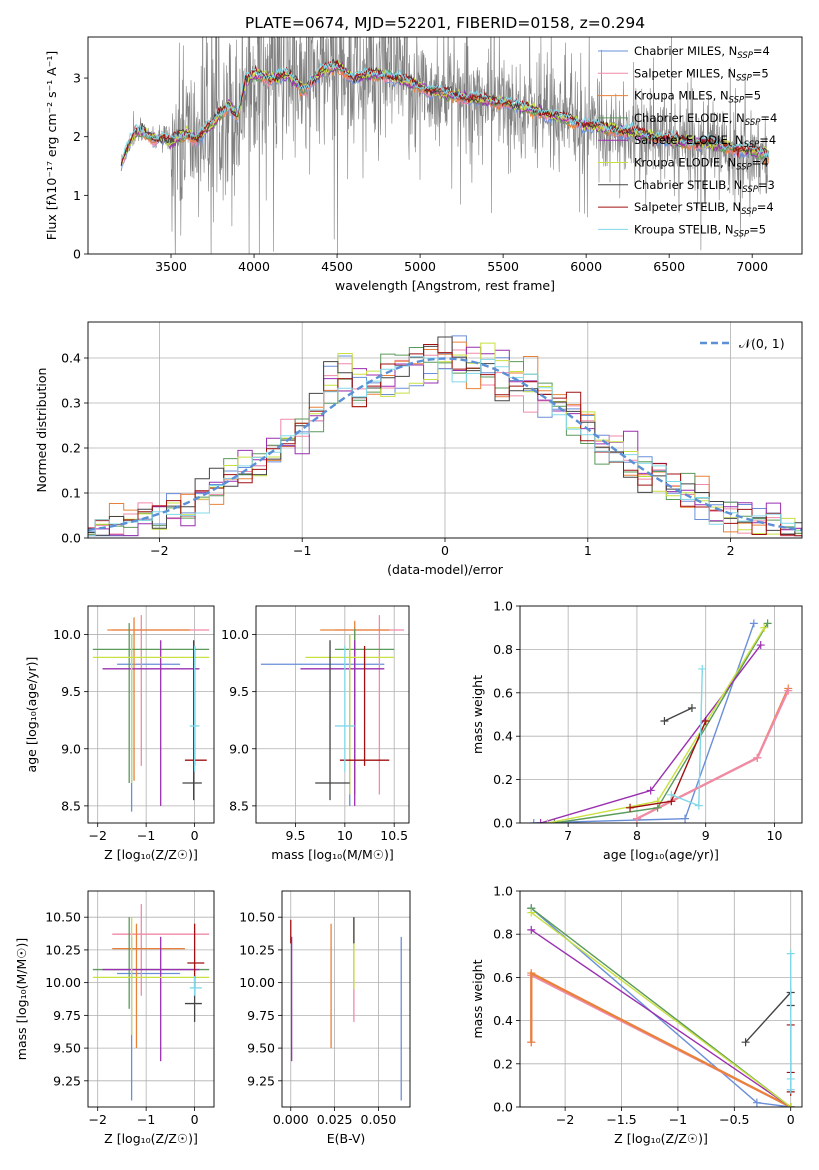 Image resolution: width=819 pixels, height=1170 pixels. Describe the element at coordinates (71, 493) in the screenshot. I see `y-tick-label: 0.1` at that location.